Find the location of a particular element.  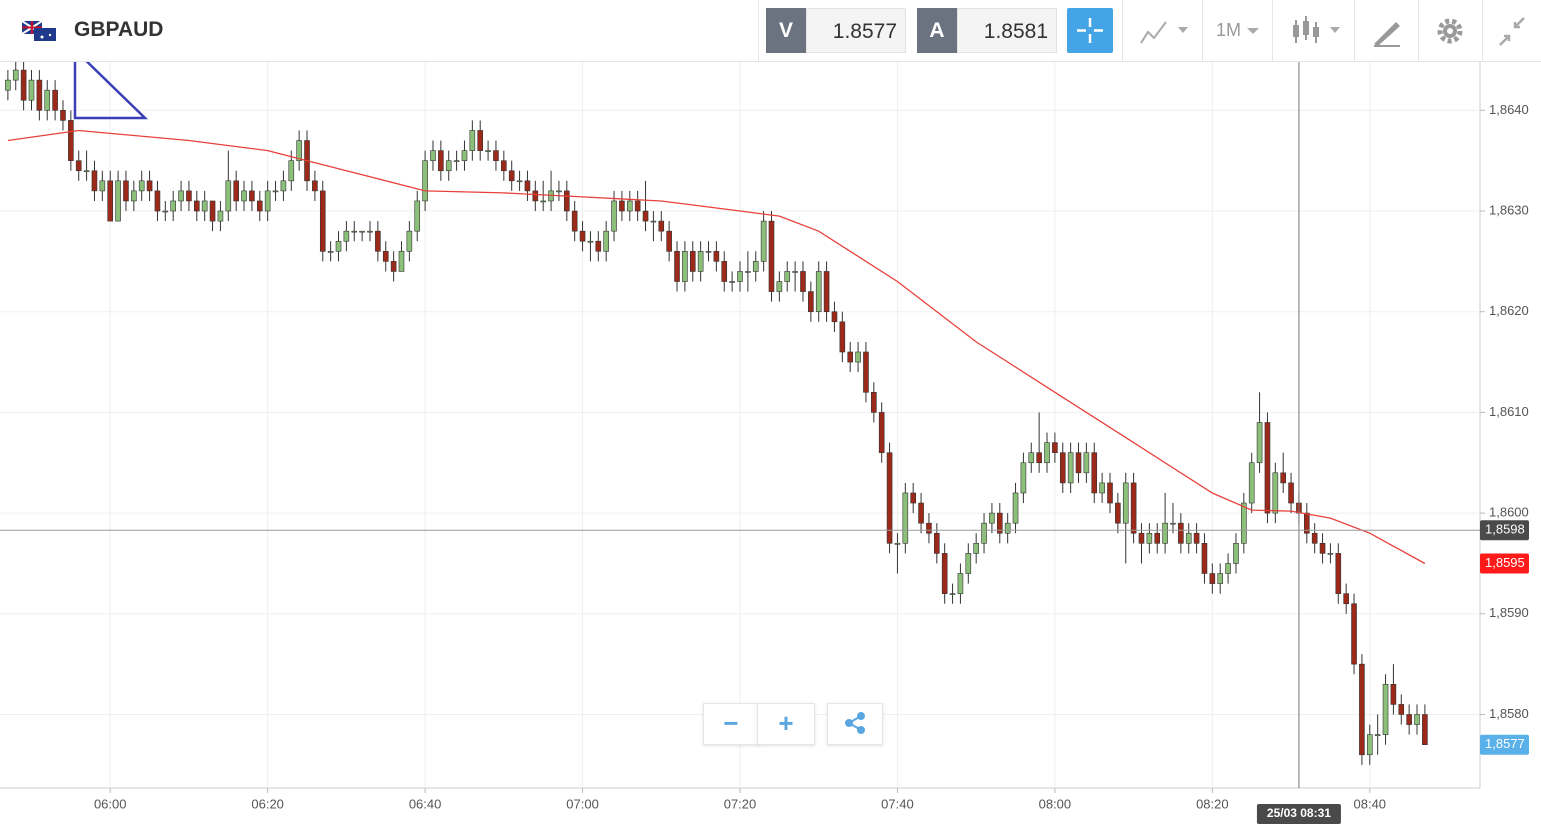

candle-button is located at coordinates (1317, 30).